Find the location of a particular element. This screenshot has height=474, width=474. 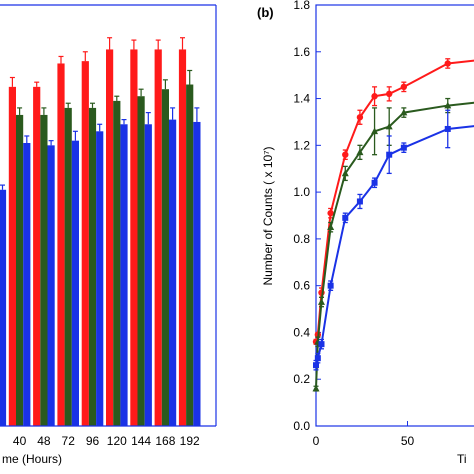

x-tick-label: 50 is located at coordinates (408, 441).